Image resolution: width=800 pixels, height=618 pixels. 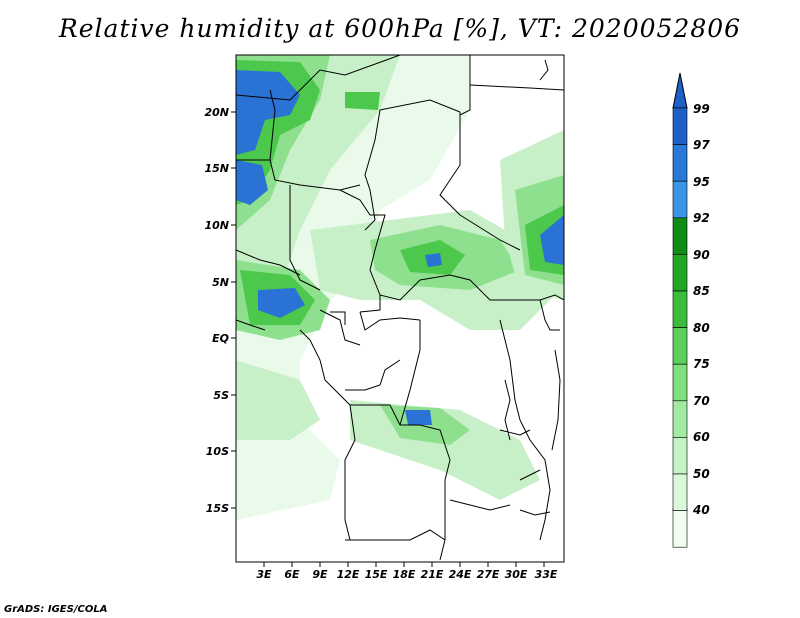 What do you see at coordinates (418, 417) in the screenshot?
I see `humidity-region-blue-south` at bounding box center [418, 417].